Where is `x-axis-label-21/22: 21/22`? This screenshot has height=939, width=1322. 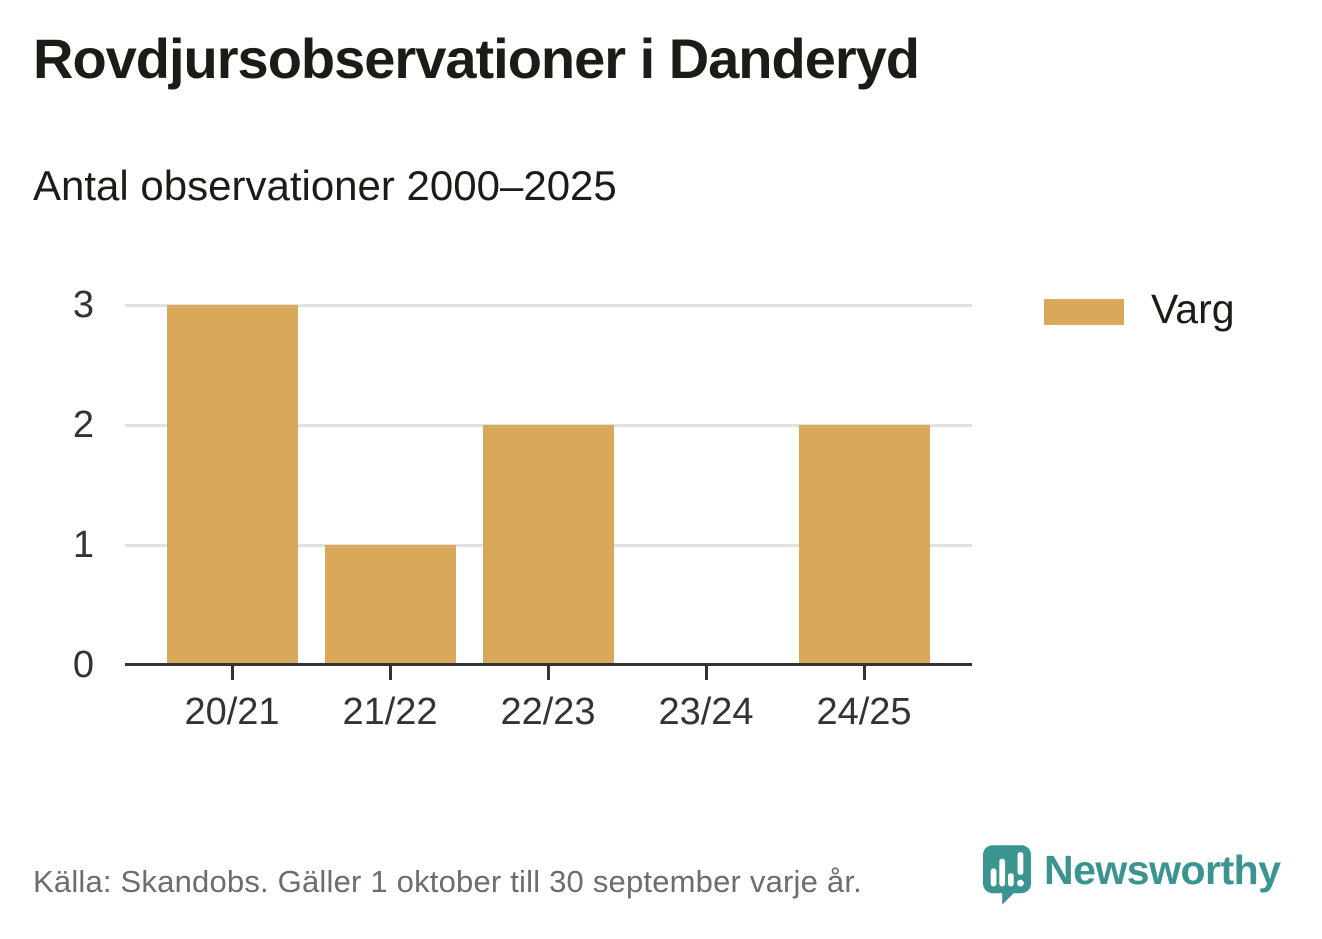 x-axis-label-21/22: 21/22 is located at coordinates (390, 712).